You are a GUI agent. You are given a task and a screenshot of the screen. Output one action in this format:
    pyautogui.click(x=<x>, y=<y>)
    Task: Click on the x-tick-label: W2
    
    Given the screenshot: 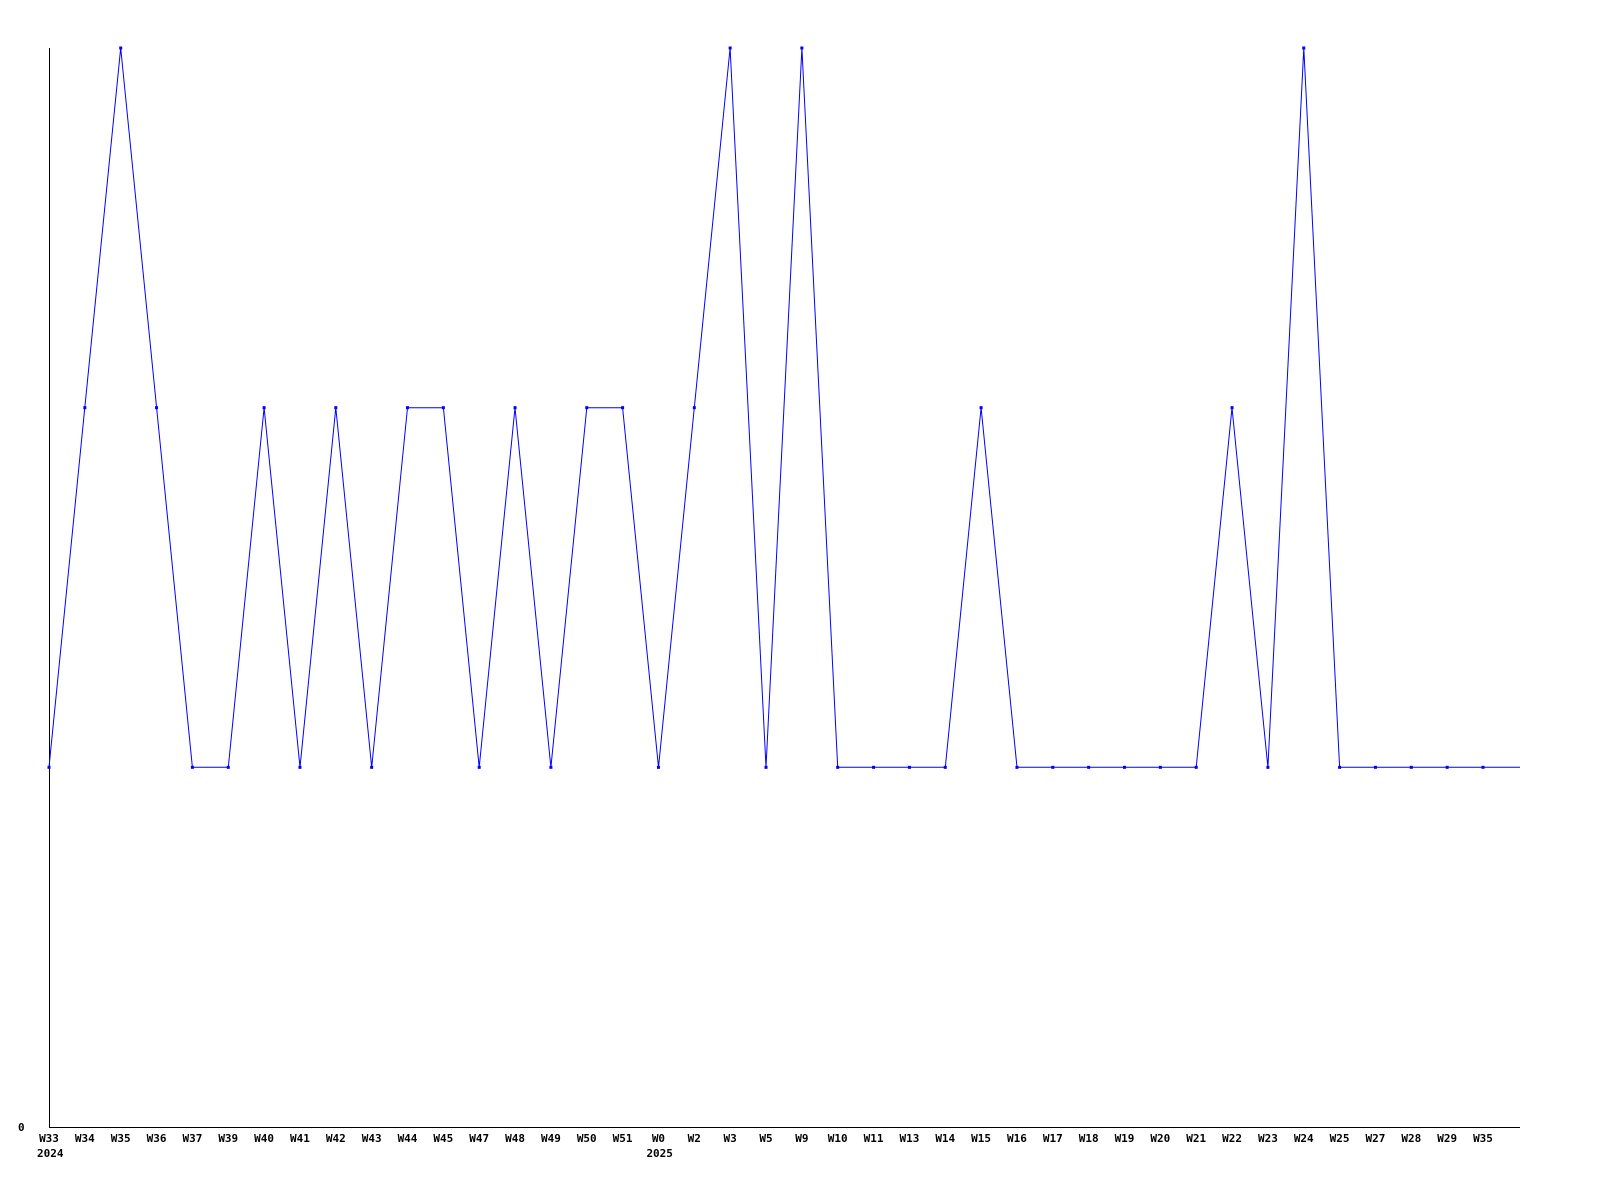 What is the action you would take?
    pyautogui.click(x=694, y=1138)
    